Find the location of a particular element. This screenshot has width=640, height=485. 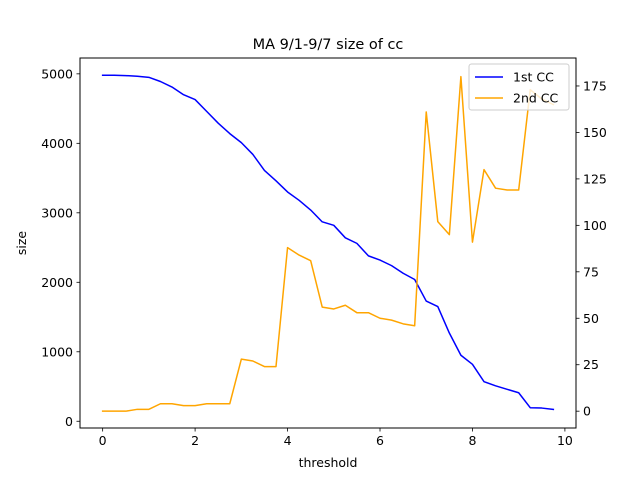

y-tick-label-right: 75 is located at coordinates (591, 271).